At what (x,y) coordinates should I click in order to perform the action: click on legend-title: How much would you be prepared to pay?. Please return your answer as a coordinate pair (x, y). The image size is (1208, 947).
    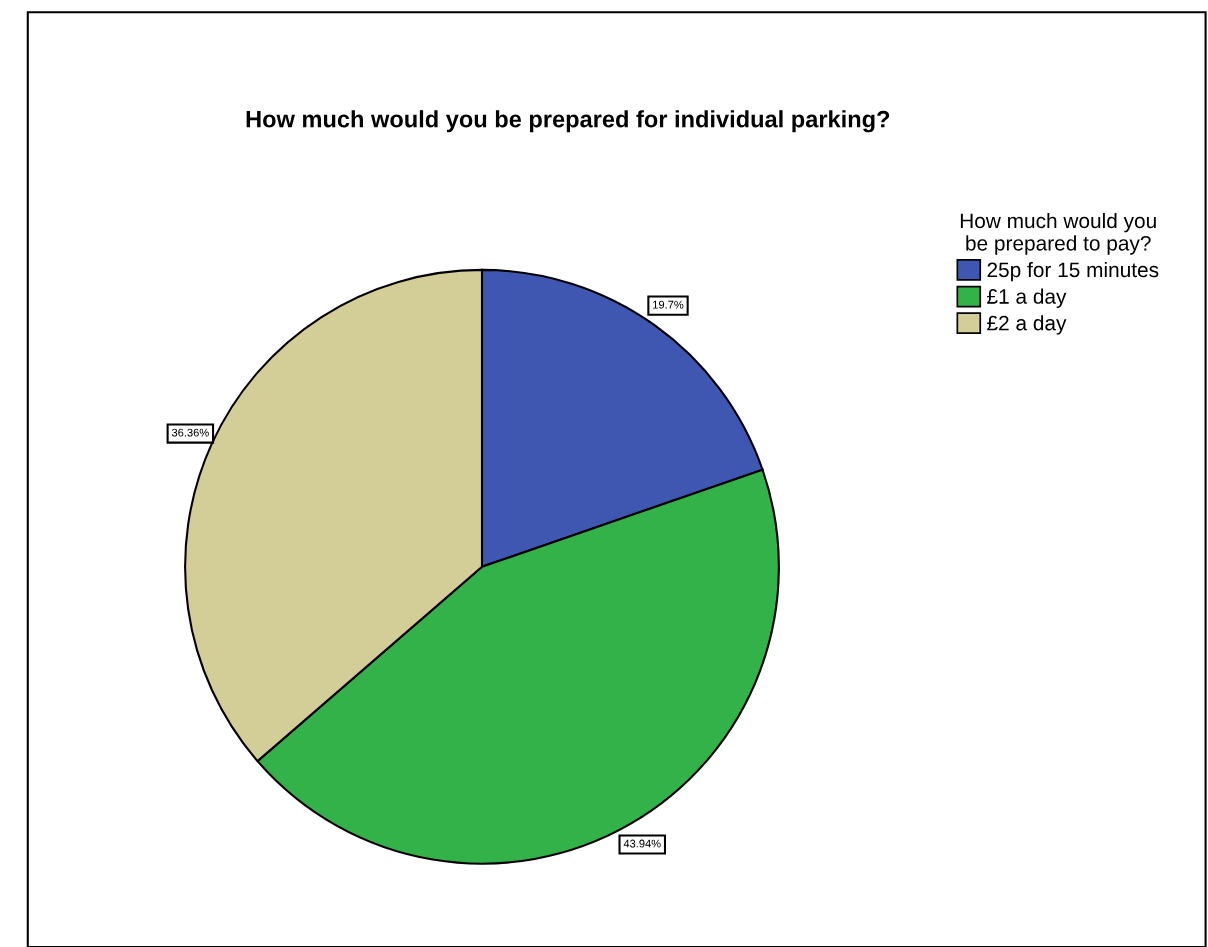
    Looking at the image, I should click on (1058, 233).